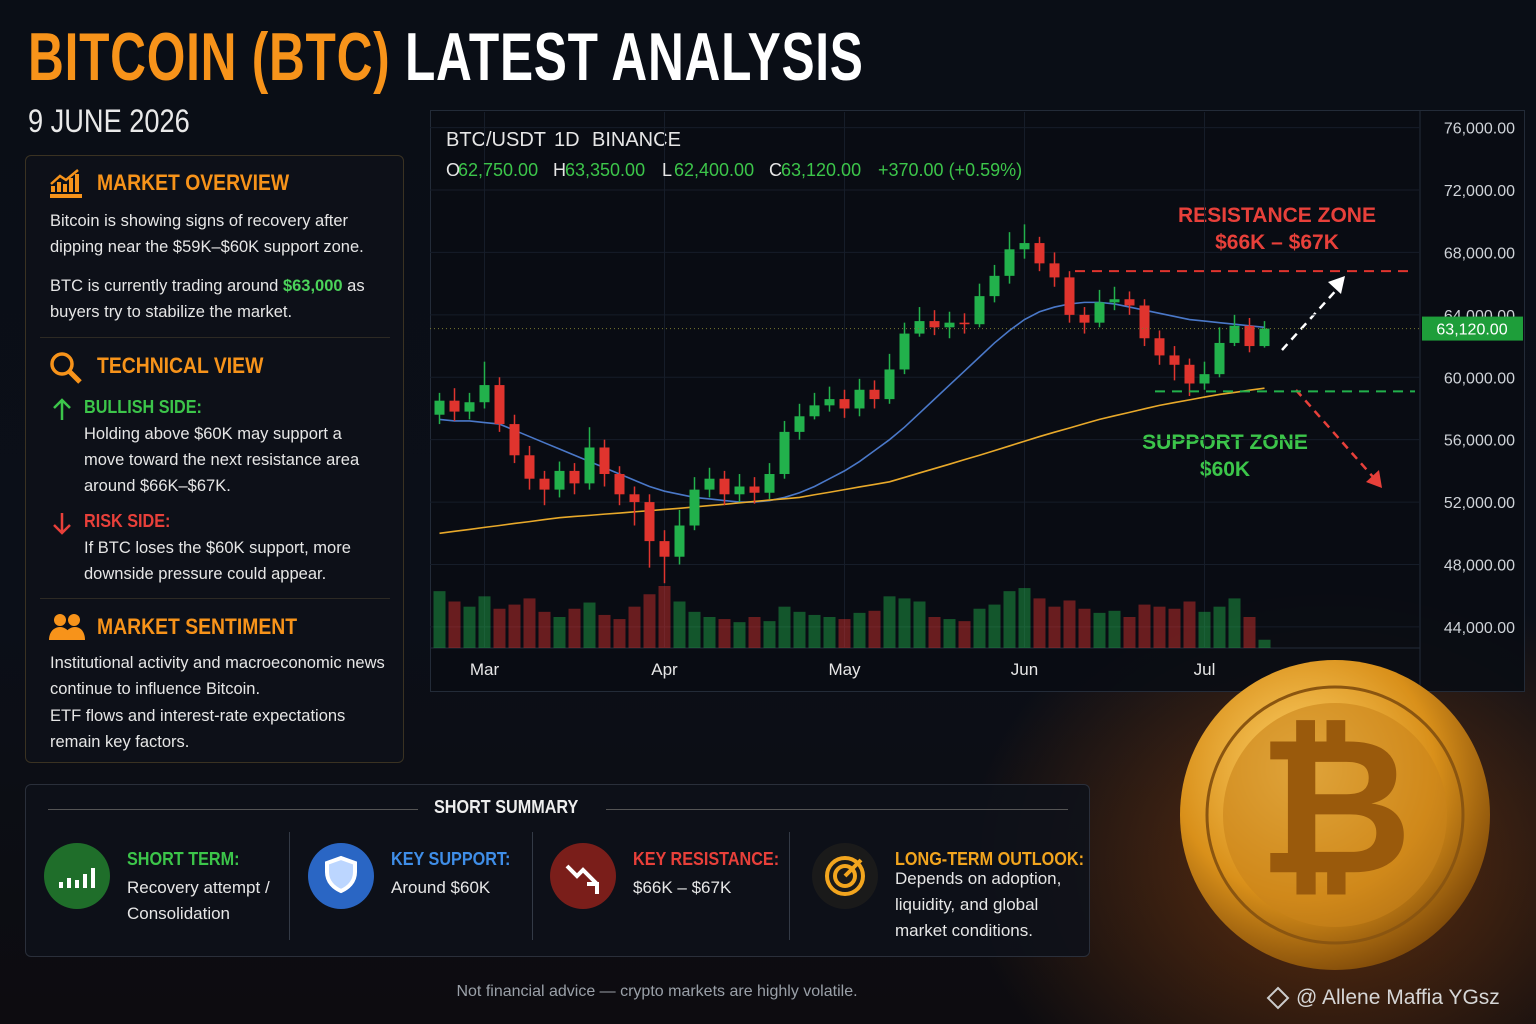  Describe the element at coordinates (183, 859) in the screenshot. I see `summary-item-title: SHORT TERM:` at that location.